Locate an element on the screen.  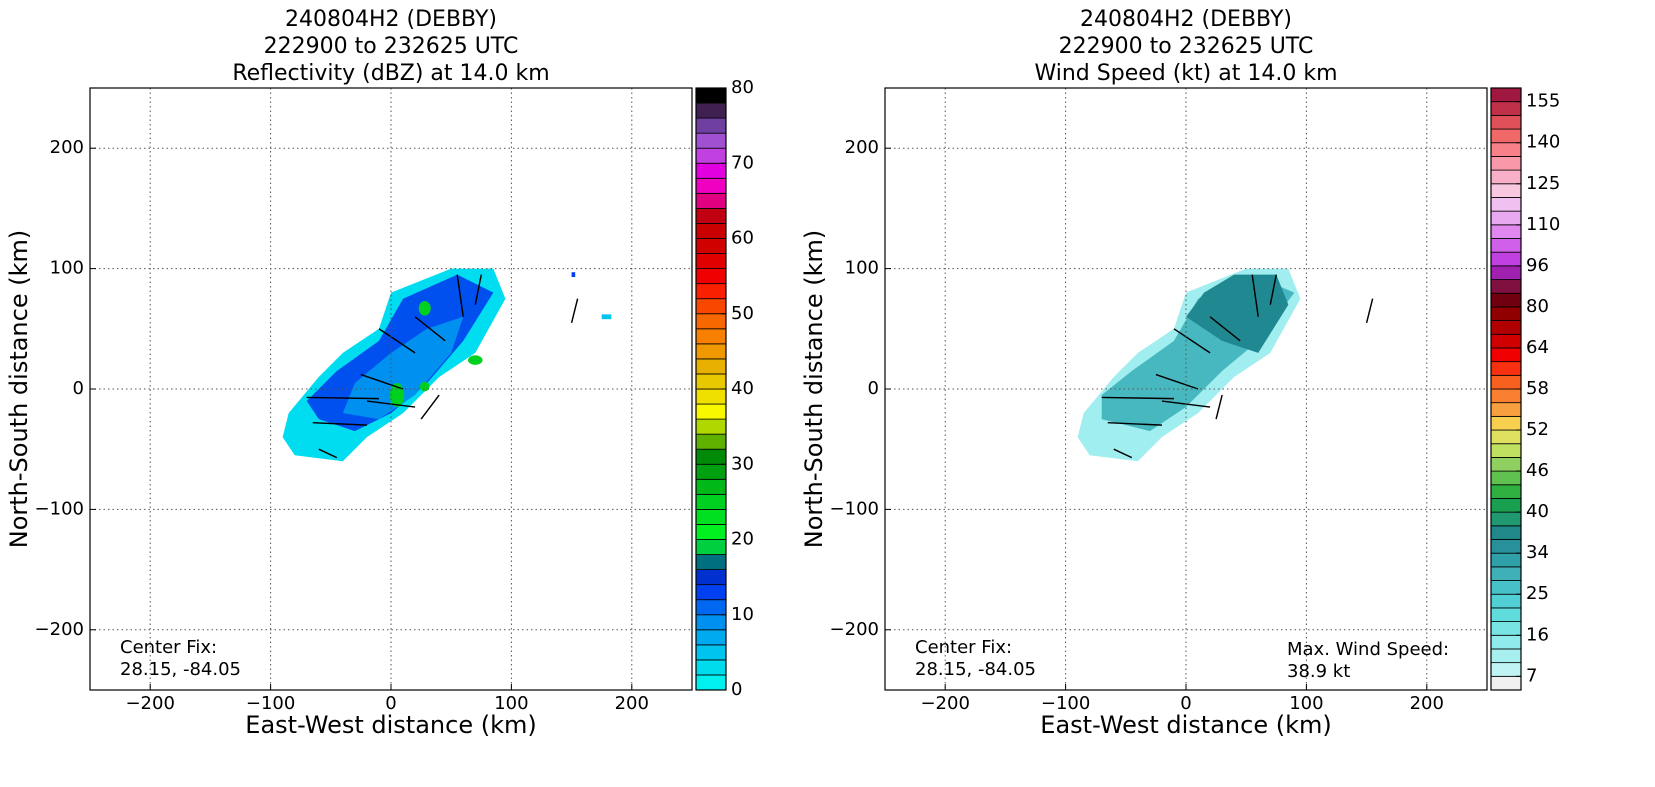
chart-title: Wind Speed (kt) at 14.0 km is located at coordinates (1185, 73).